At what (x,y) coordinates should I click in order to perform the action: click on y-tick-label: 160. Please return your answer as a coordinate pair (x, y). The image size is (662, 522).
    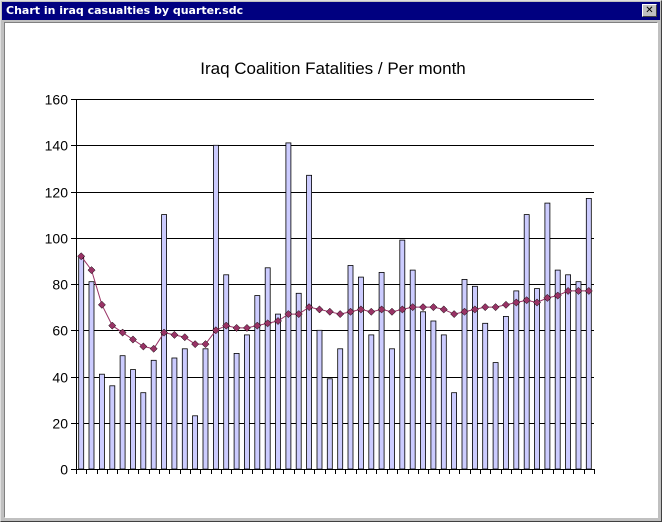
    Looking at the image, I should click on (57, 100).